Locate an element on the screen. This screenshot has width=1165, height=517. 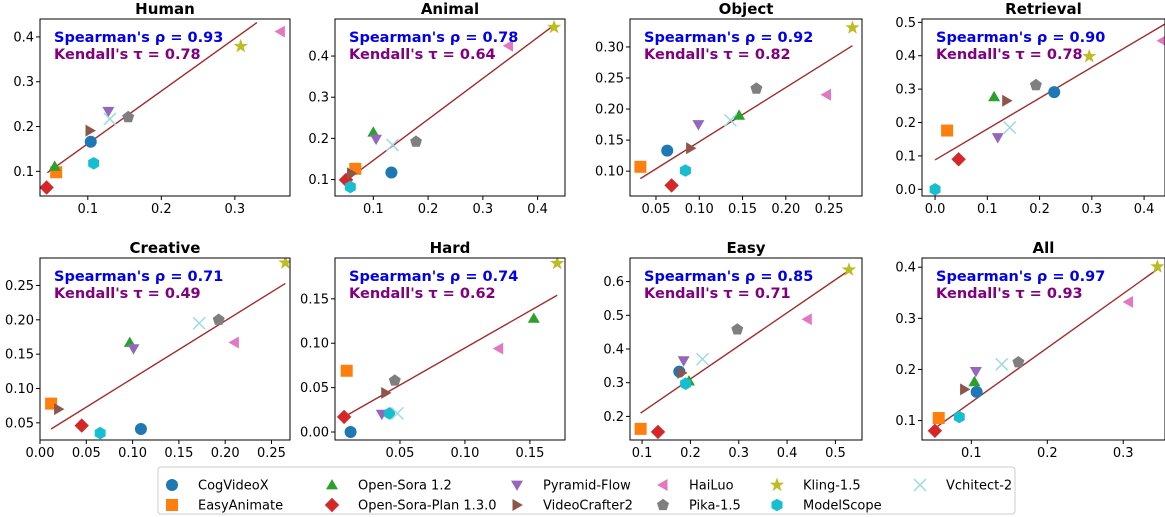
subplot-title: All is located at coordinates (1044, 248).